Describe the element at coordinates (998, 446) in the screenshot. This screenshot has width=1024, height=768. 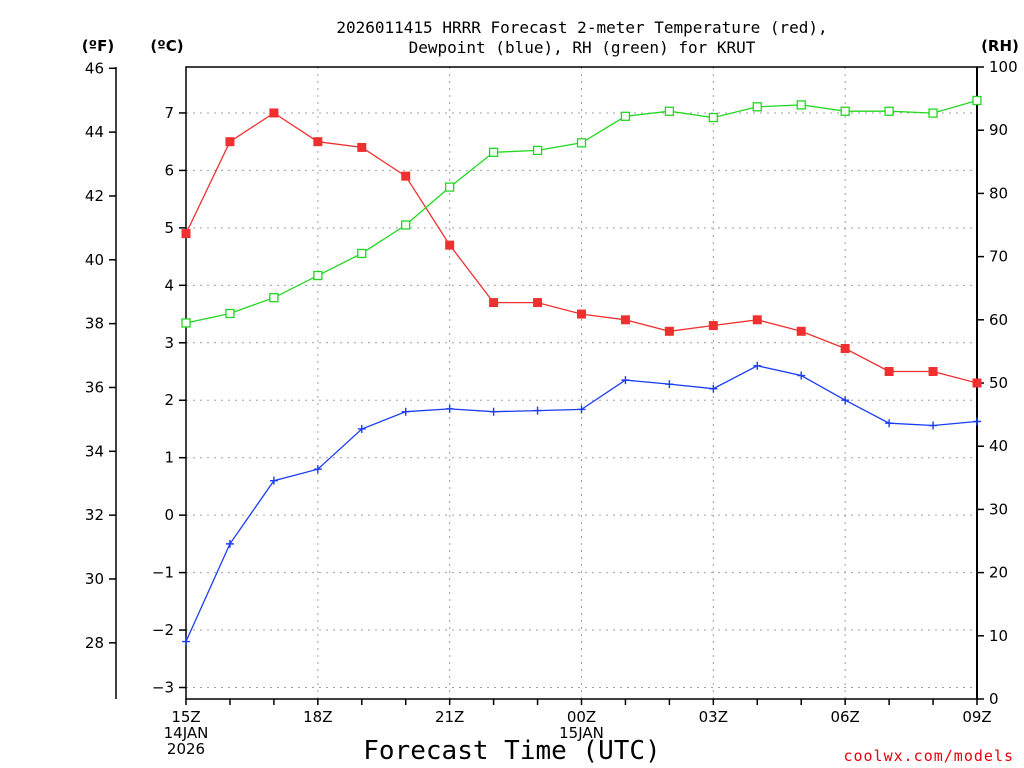
I see `rh-tick-label: 40` at that location.